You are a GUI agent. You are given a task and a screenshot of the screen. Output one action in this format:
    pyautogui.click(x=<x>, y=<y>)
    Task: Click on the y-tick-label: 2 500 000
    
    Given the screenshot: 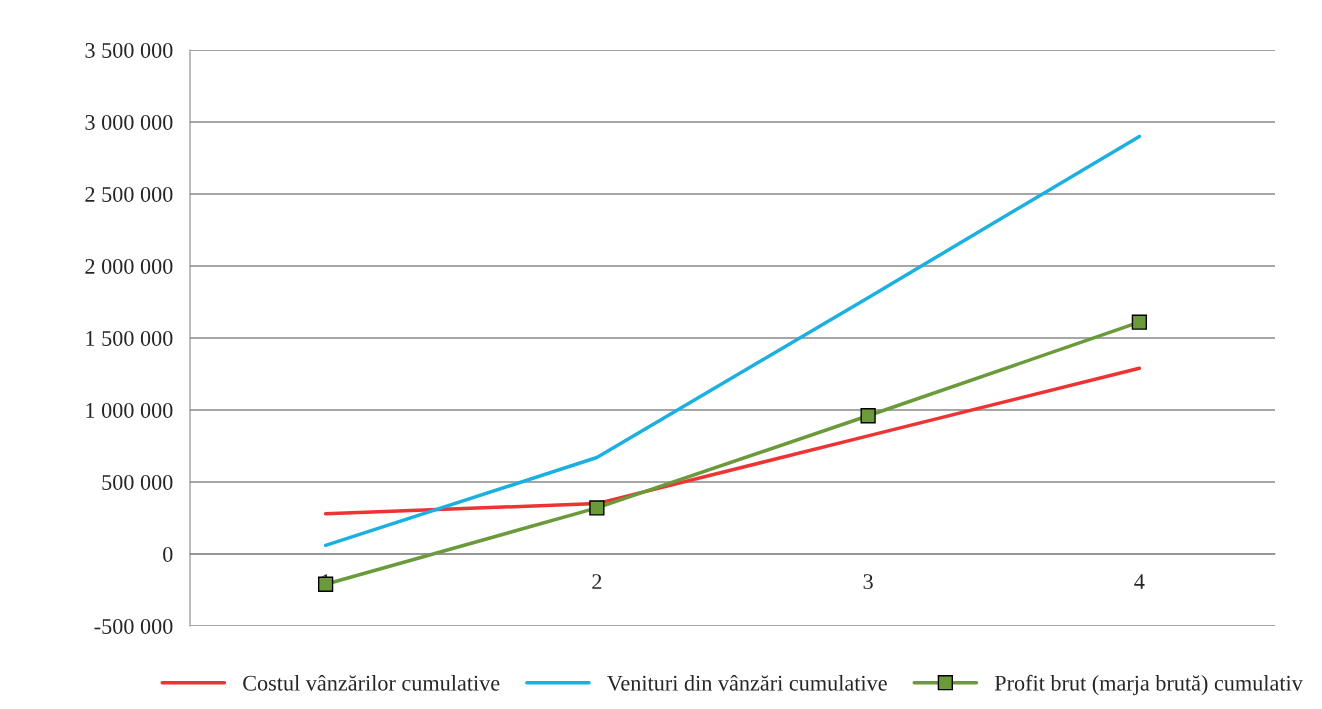 What is the action you would take?
    pyautogui.click(x=129, y=194)
    